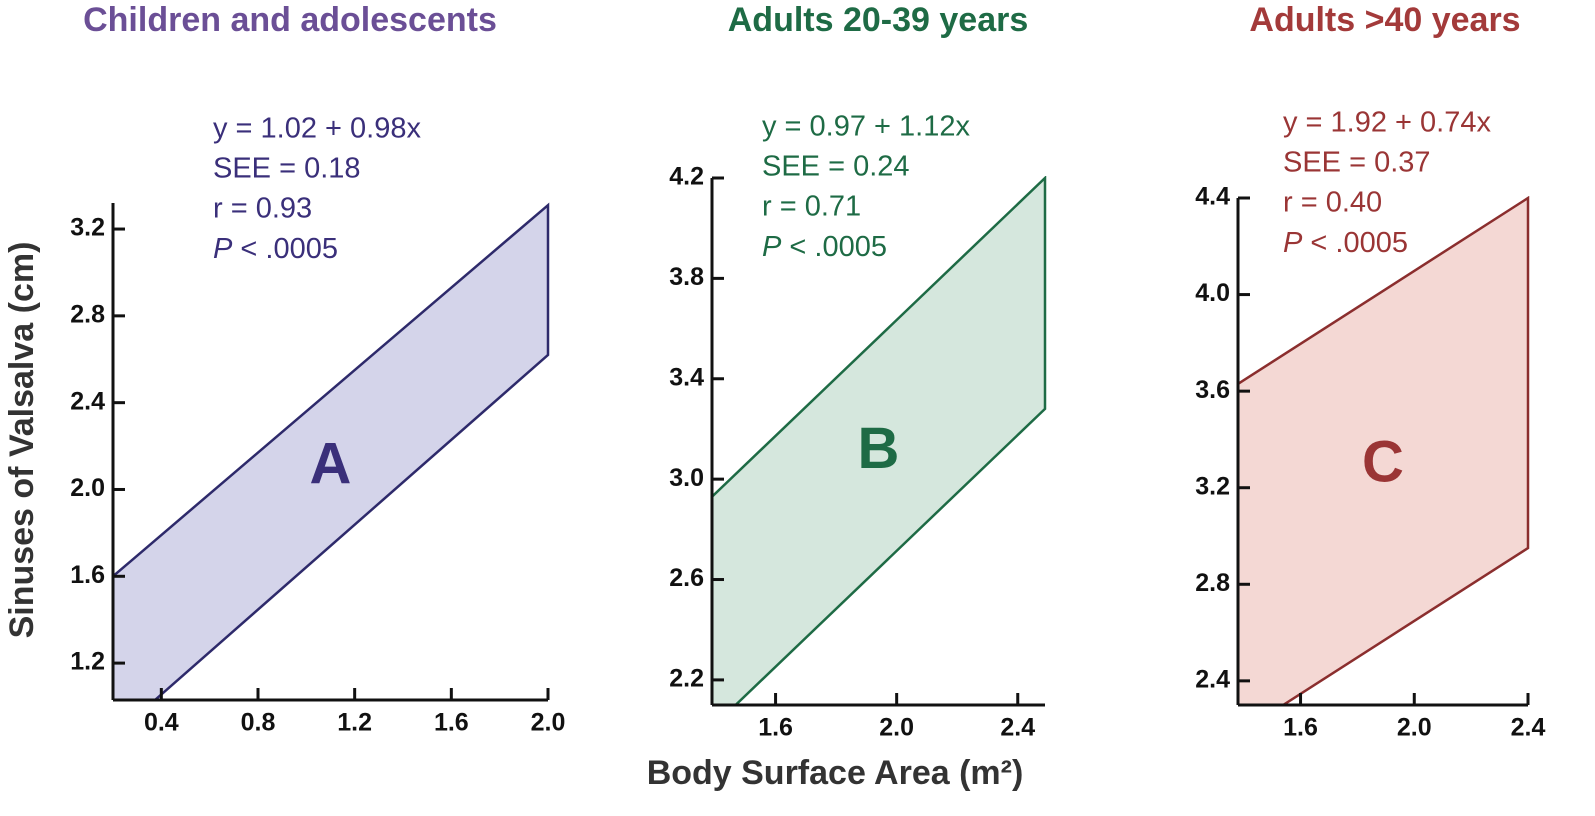  What do you see at coordinates (290, 20) in the screenshot?
I see `panel-title: Children and adolescents` at bounding box center [290, 20].